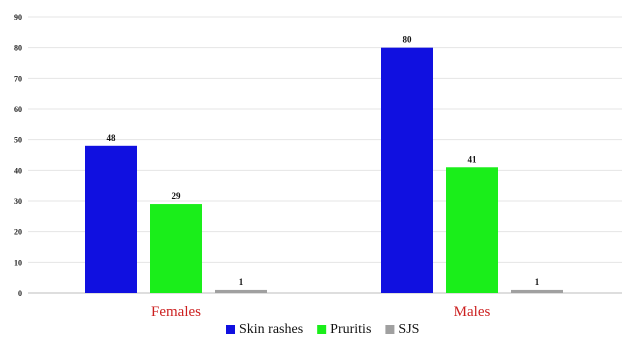  Describe the element at coordinates (473, 159) in the screenshot. I see `data-label: 41` at that location.